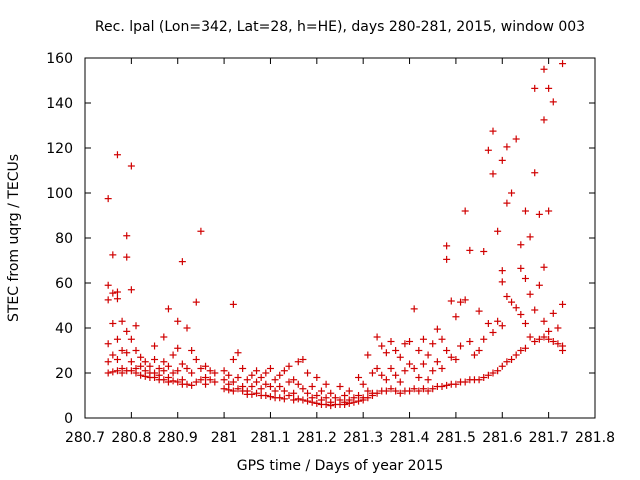 The height and width of the screenshot is (480, 640). I want to click on x-tick-label: 281.1, so click(270, 438).